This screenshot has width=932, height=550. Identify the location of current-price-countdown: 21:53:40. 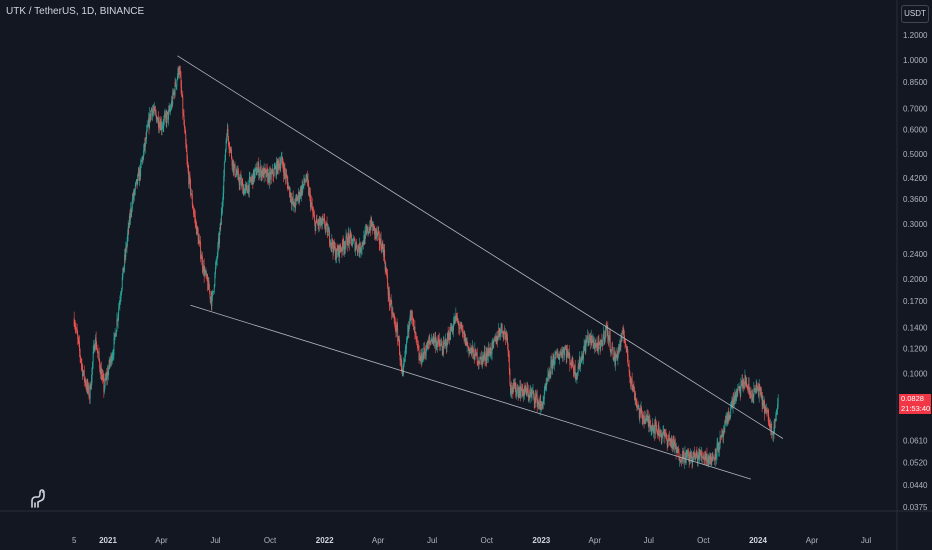
(916, 408).